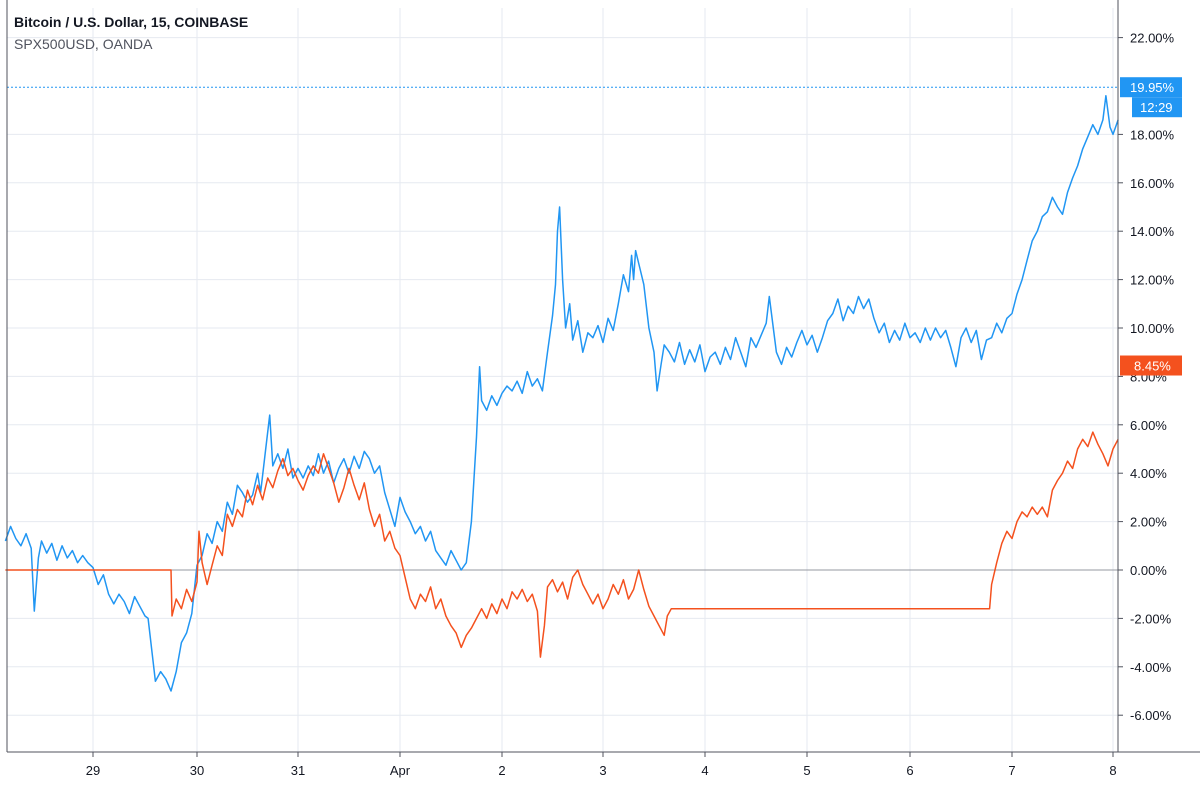 This screenshot has width=1200, height=794. Describe the element at coordinates (1148, 522) in the screenshot. I see `y-tick-label: 2.00%` at that location.